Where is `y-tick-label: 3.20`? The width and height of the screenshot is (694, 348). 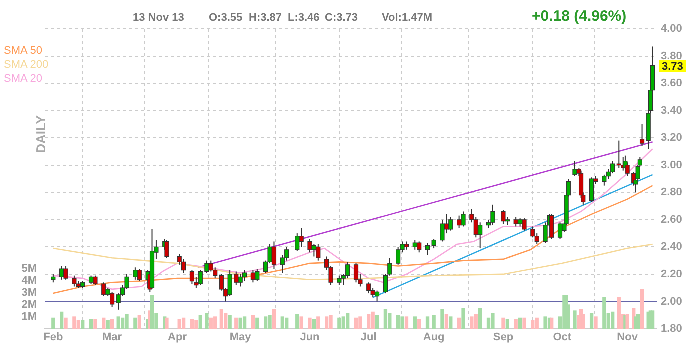
y-tick-label: 3.20 is located at coordinates (671, 138).